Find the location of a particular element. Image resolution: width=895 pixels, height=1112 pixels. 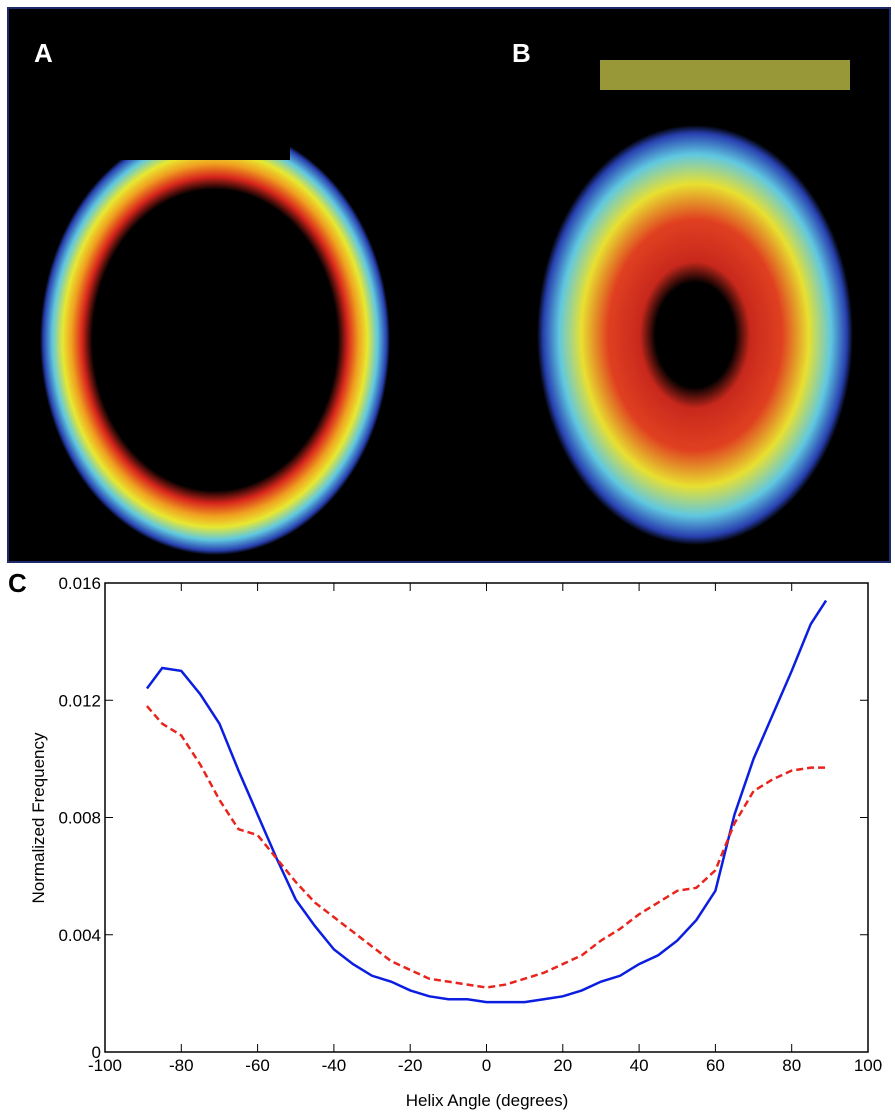

heart-b is located at coordinates (695, 335).